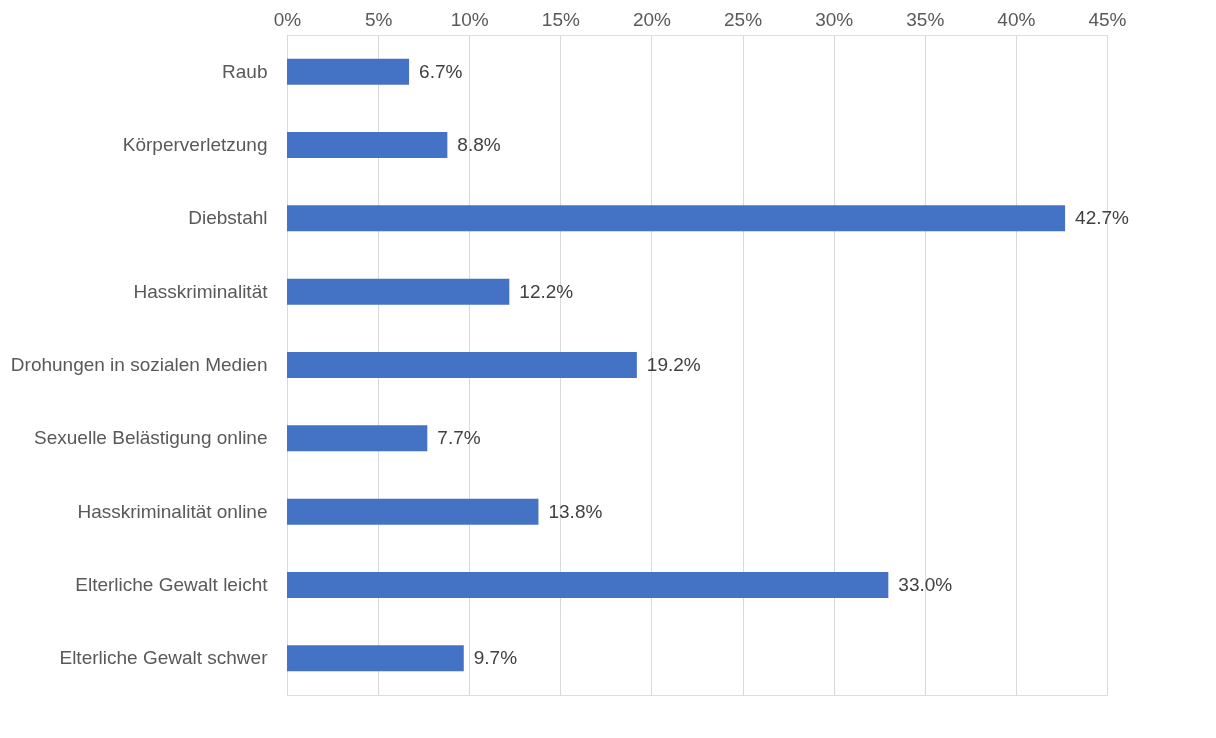 The height and width of the screenshot is (738, 1216). What do you see at coordinates (441, 71) in the screenshot?
I see `data-label: 6.7%` at bounding box center [441, 71].